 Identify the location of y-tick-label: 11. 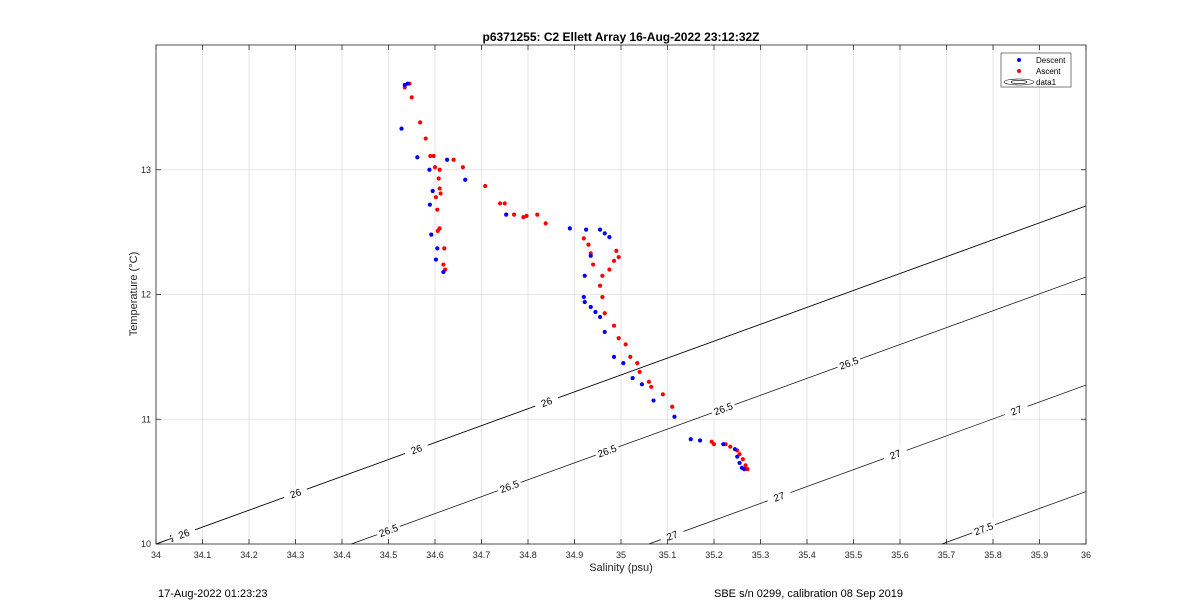
(146, 419).